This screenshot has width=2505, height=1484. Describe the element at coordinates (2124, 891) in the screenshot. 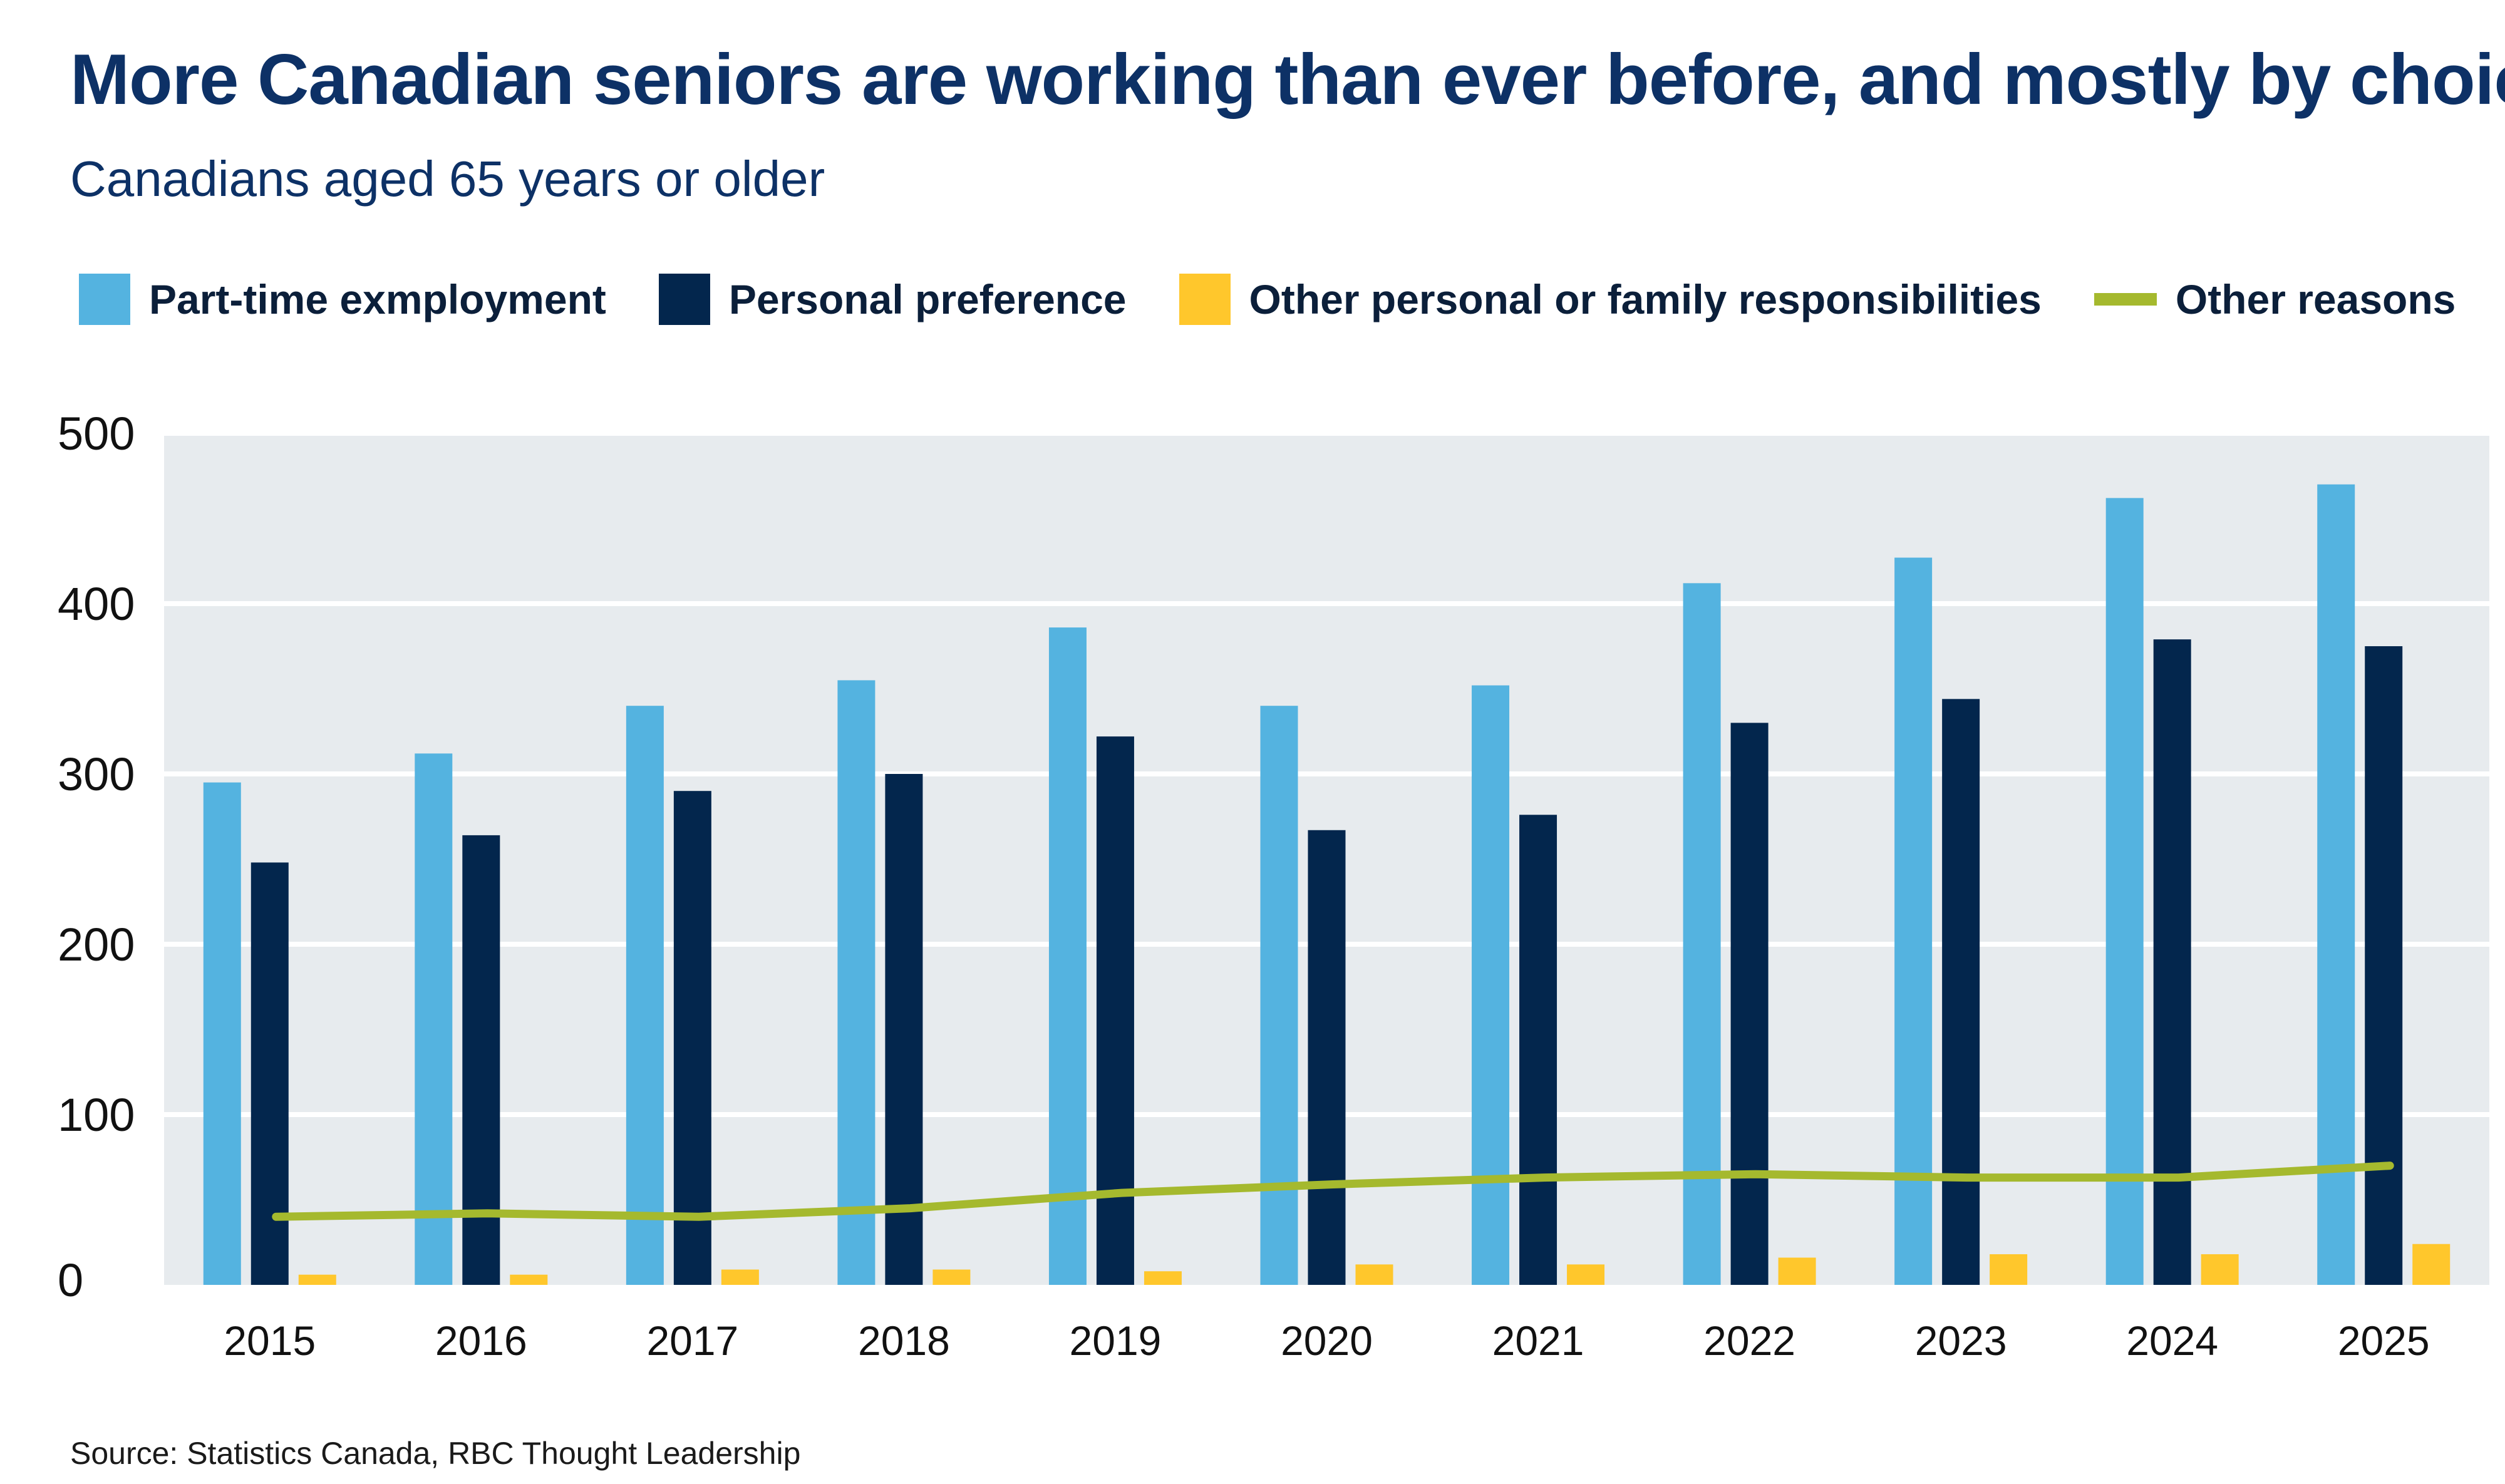

I see `bar-part-time-exmployment-2024` at that location.